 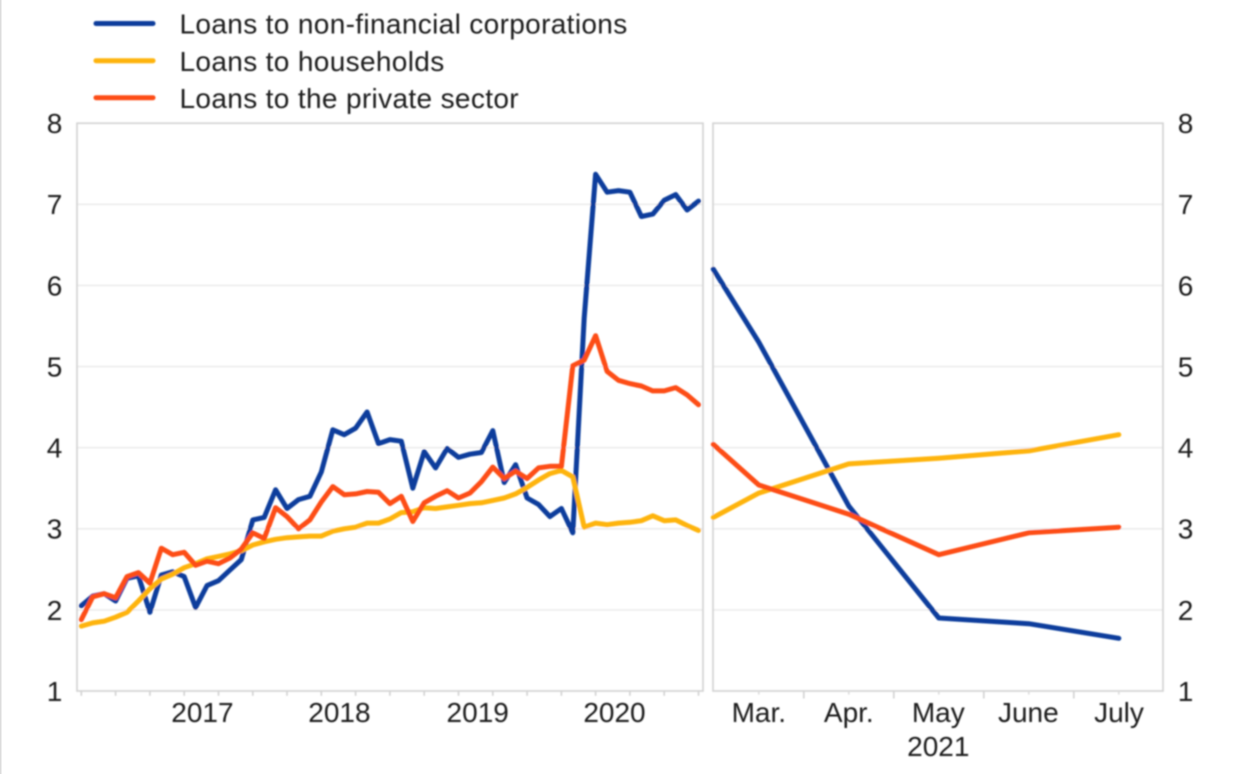 What do you see at coordinates (349, 98) in the screenshot?
I see `svg-text: Loans to the private sector` at bounding box center [349, 98].